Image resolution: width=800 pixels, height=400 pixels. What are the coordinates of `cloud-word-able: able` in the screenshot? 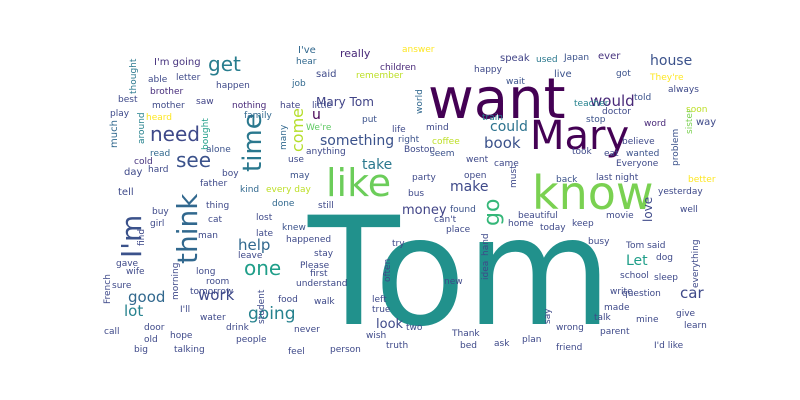 It's located at (158, 80).